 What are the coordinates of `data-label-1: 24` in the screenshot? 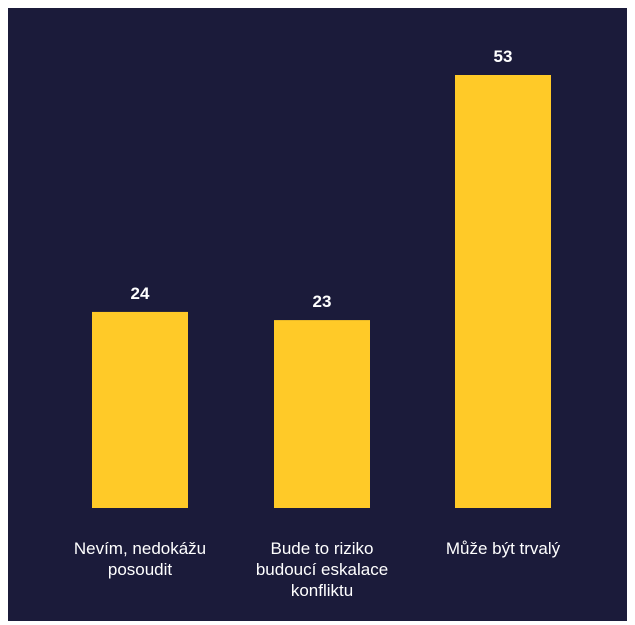 It's located at (140, 293).